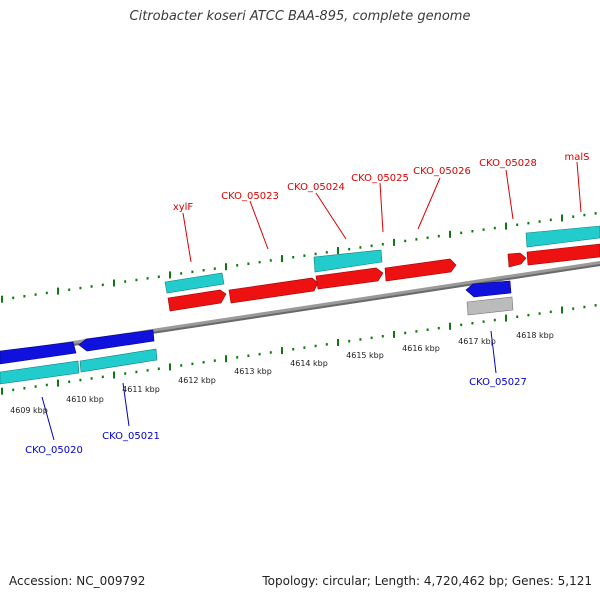 The height and width of the screenshot is (600, 600). I want to click on accession-label: Accession: NC_009792, so click(77, 581).